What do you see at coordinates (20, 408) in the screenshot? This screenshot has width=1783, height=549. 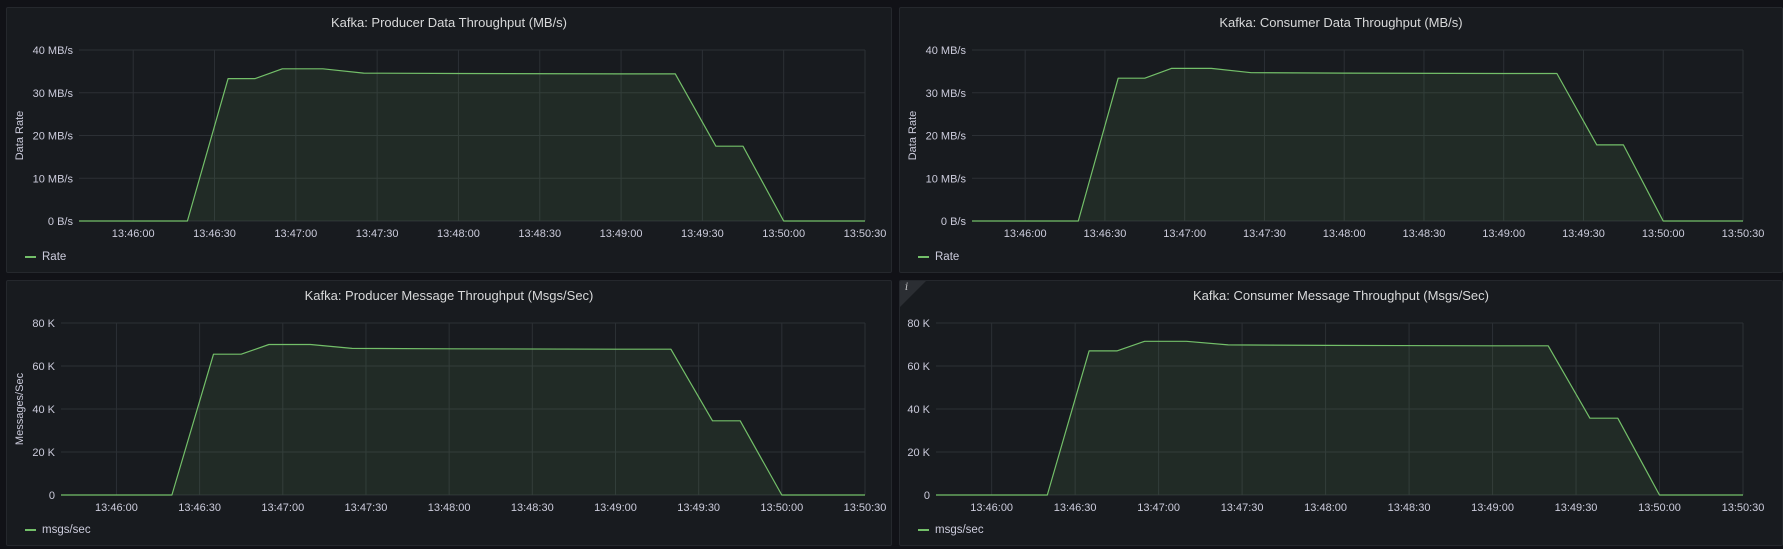 I see `y-axis-label: Messages/Sec` at bounding box center [20, 408].